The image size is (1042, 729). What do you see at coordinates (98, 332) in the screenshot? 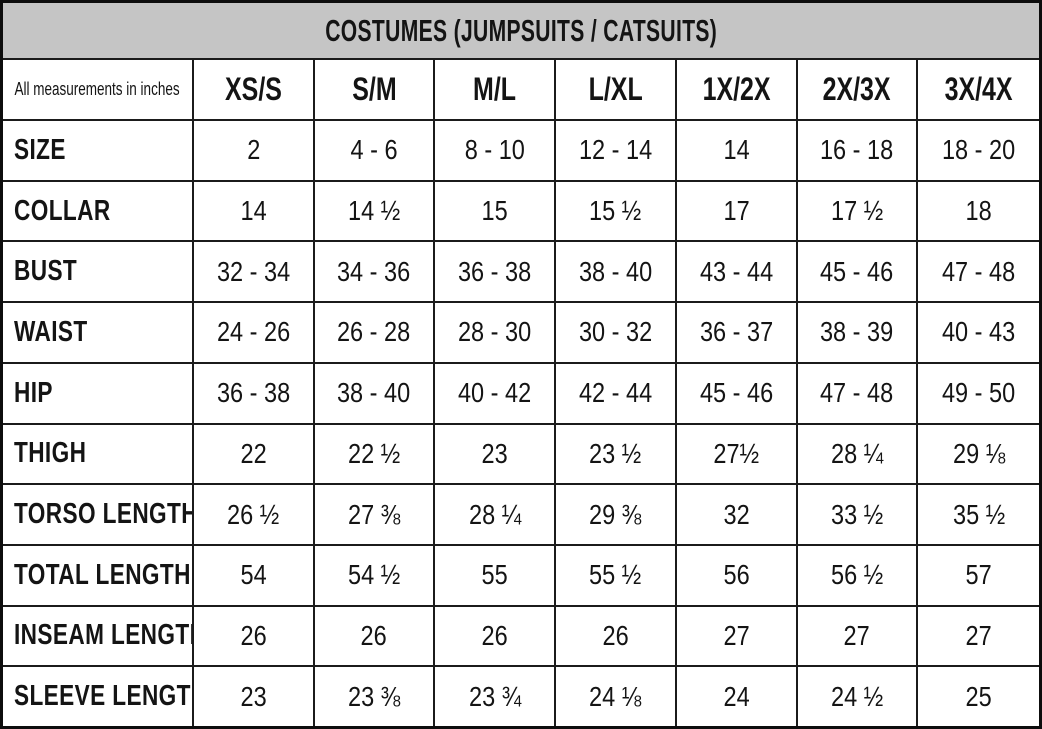
I see `row-label-cell: WAIST` at bounding box center [98, 332].